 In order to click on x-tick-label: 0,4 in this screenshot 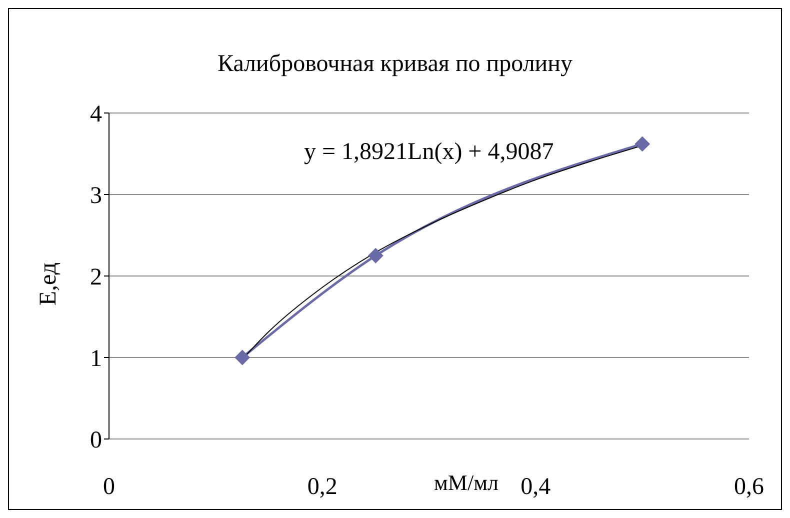, I will do `click(535, 487)`.